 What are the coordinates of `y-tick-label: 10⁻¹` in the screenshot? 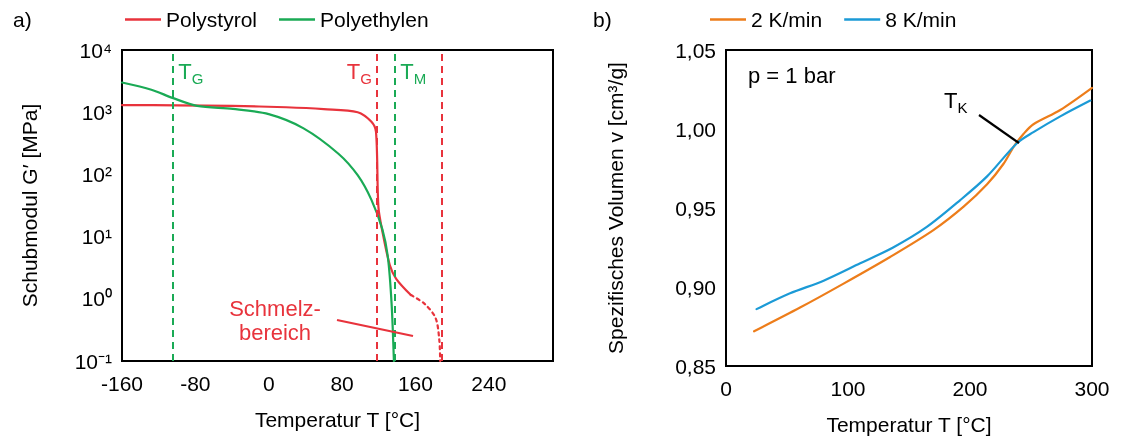 It's located at (93, 361).